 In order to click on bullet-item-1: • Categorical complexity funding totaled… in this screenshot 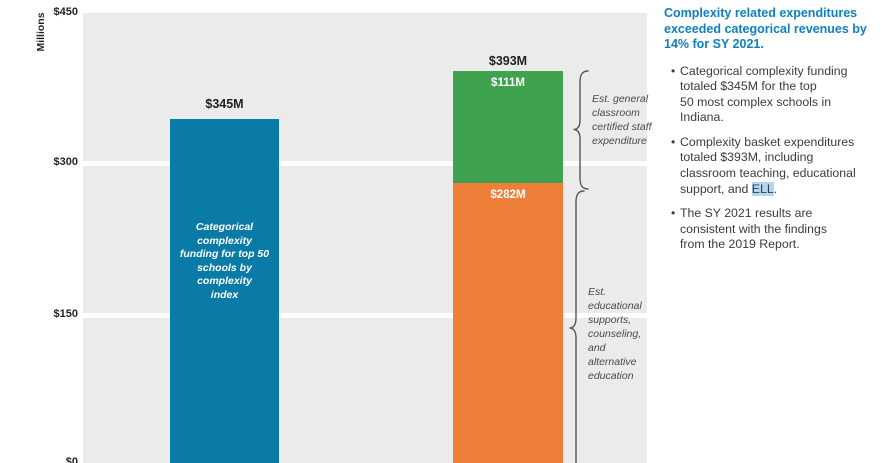, I will do `click(772, 95)`.